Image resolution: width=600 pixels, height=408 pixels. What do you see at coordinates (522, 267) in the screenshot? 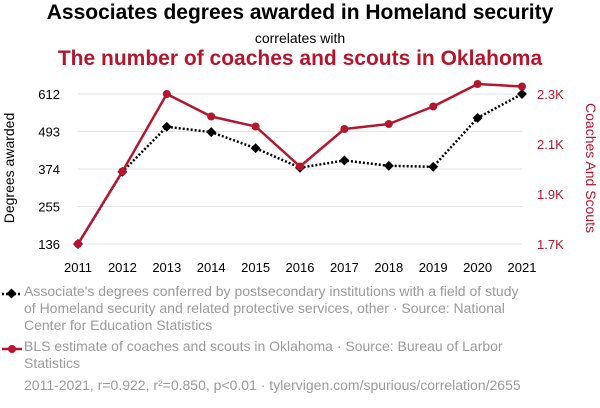
I see `x-tick-label: 2021` at bounding box center [522, 267].